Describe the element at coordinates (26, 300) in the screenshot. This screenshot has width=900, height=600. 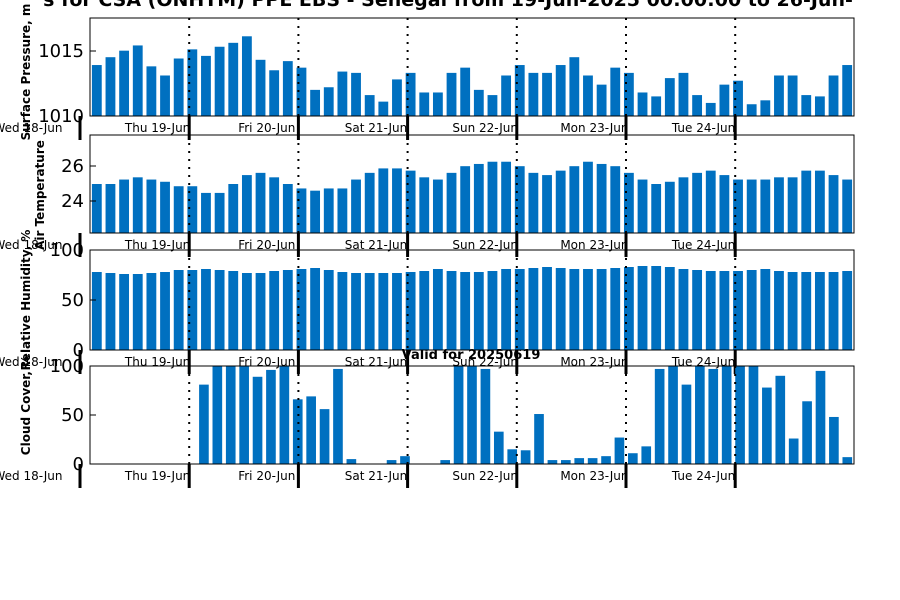
I see `y-axis-label: Relative Humidity, %` at that location.